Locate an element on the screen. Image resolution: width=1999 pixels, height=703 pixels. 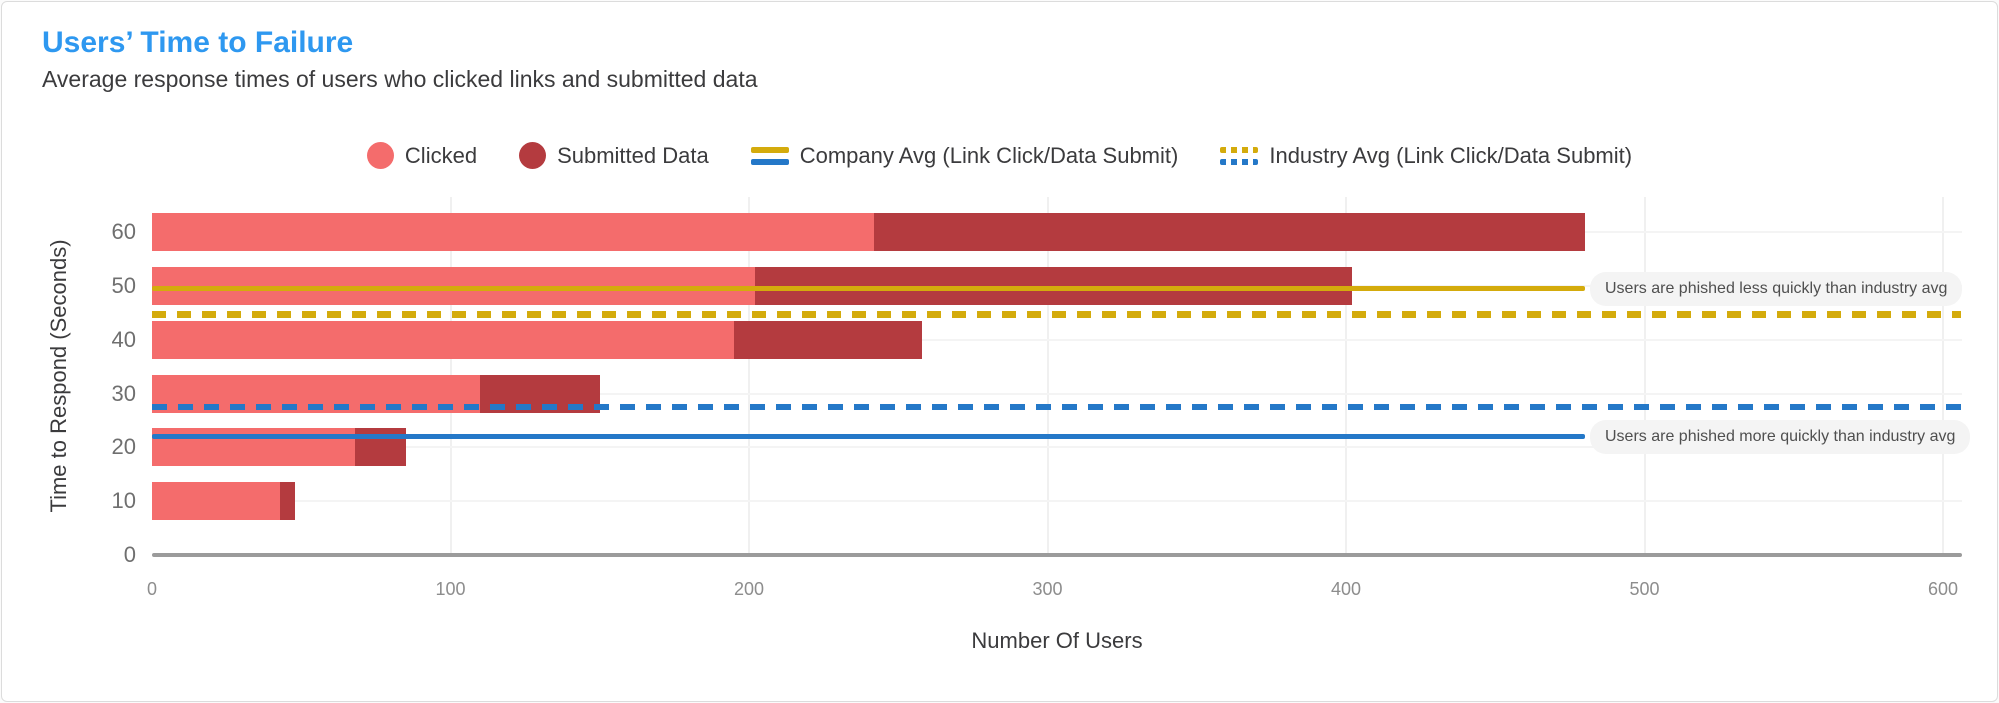
submitted-data-swatch-icon is located at coordinates (533, 155).